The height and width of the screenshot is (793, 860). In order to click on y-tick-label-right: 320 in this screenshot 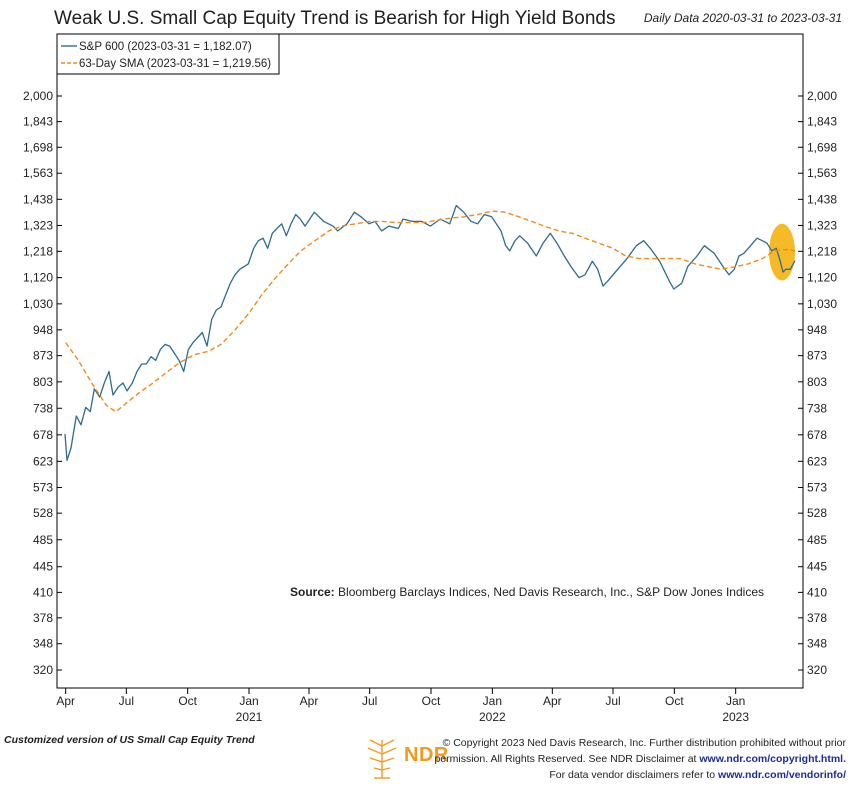, I will do `click(817, 670)`.